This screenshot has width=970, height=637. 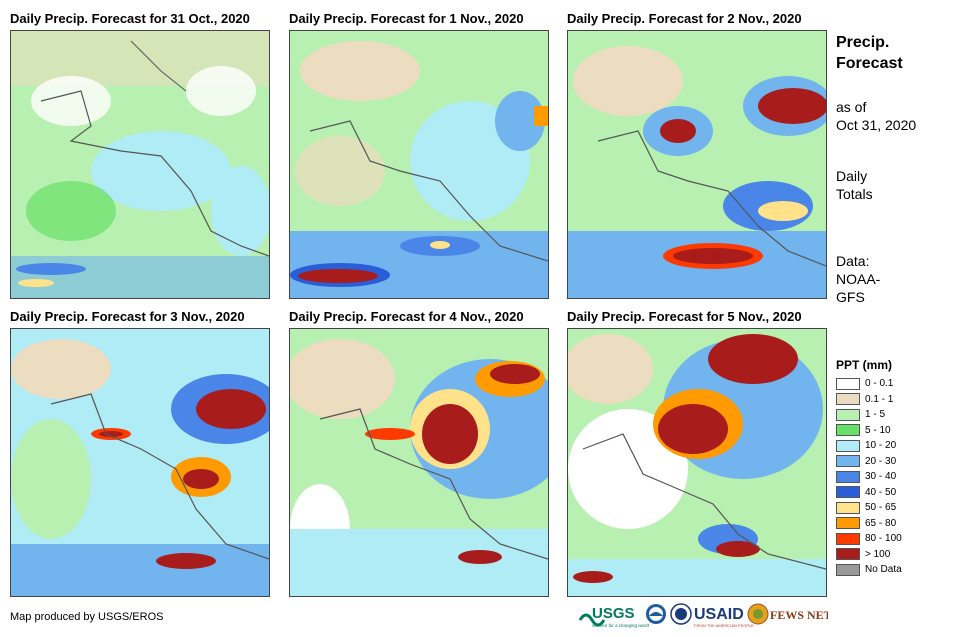 I want to click on legend-item: > 100, so click(x=869, y=555).